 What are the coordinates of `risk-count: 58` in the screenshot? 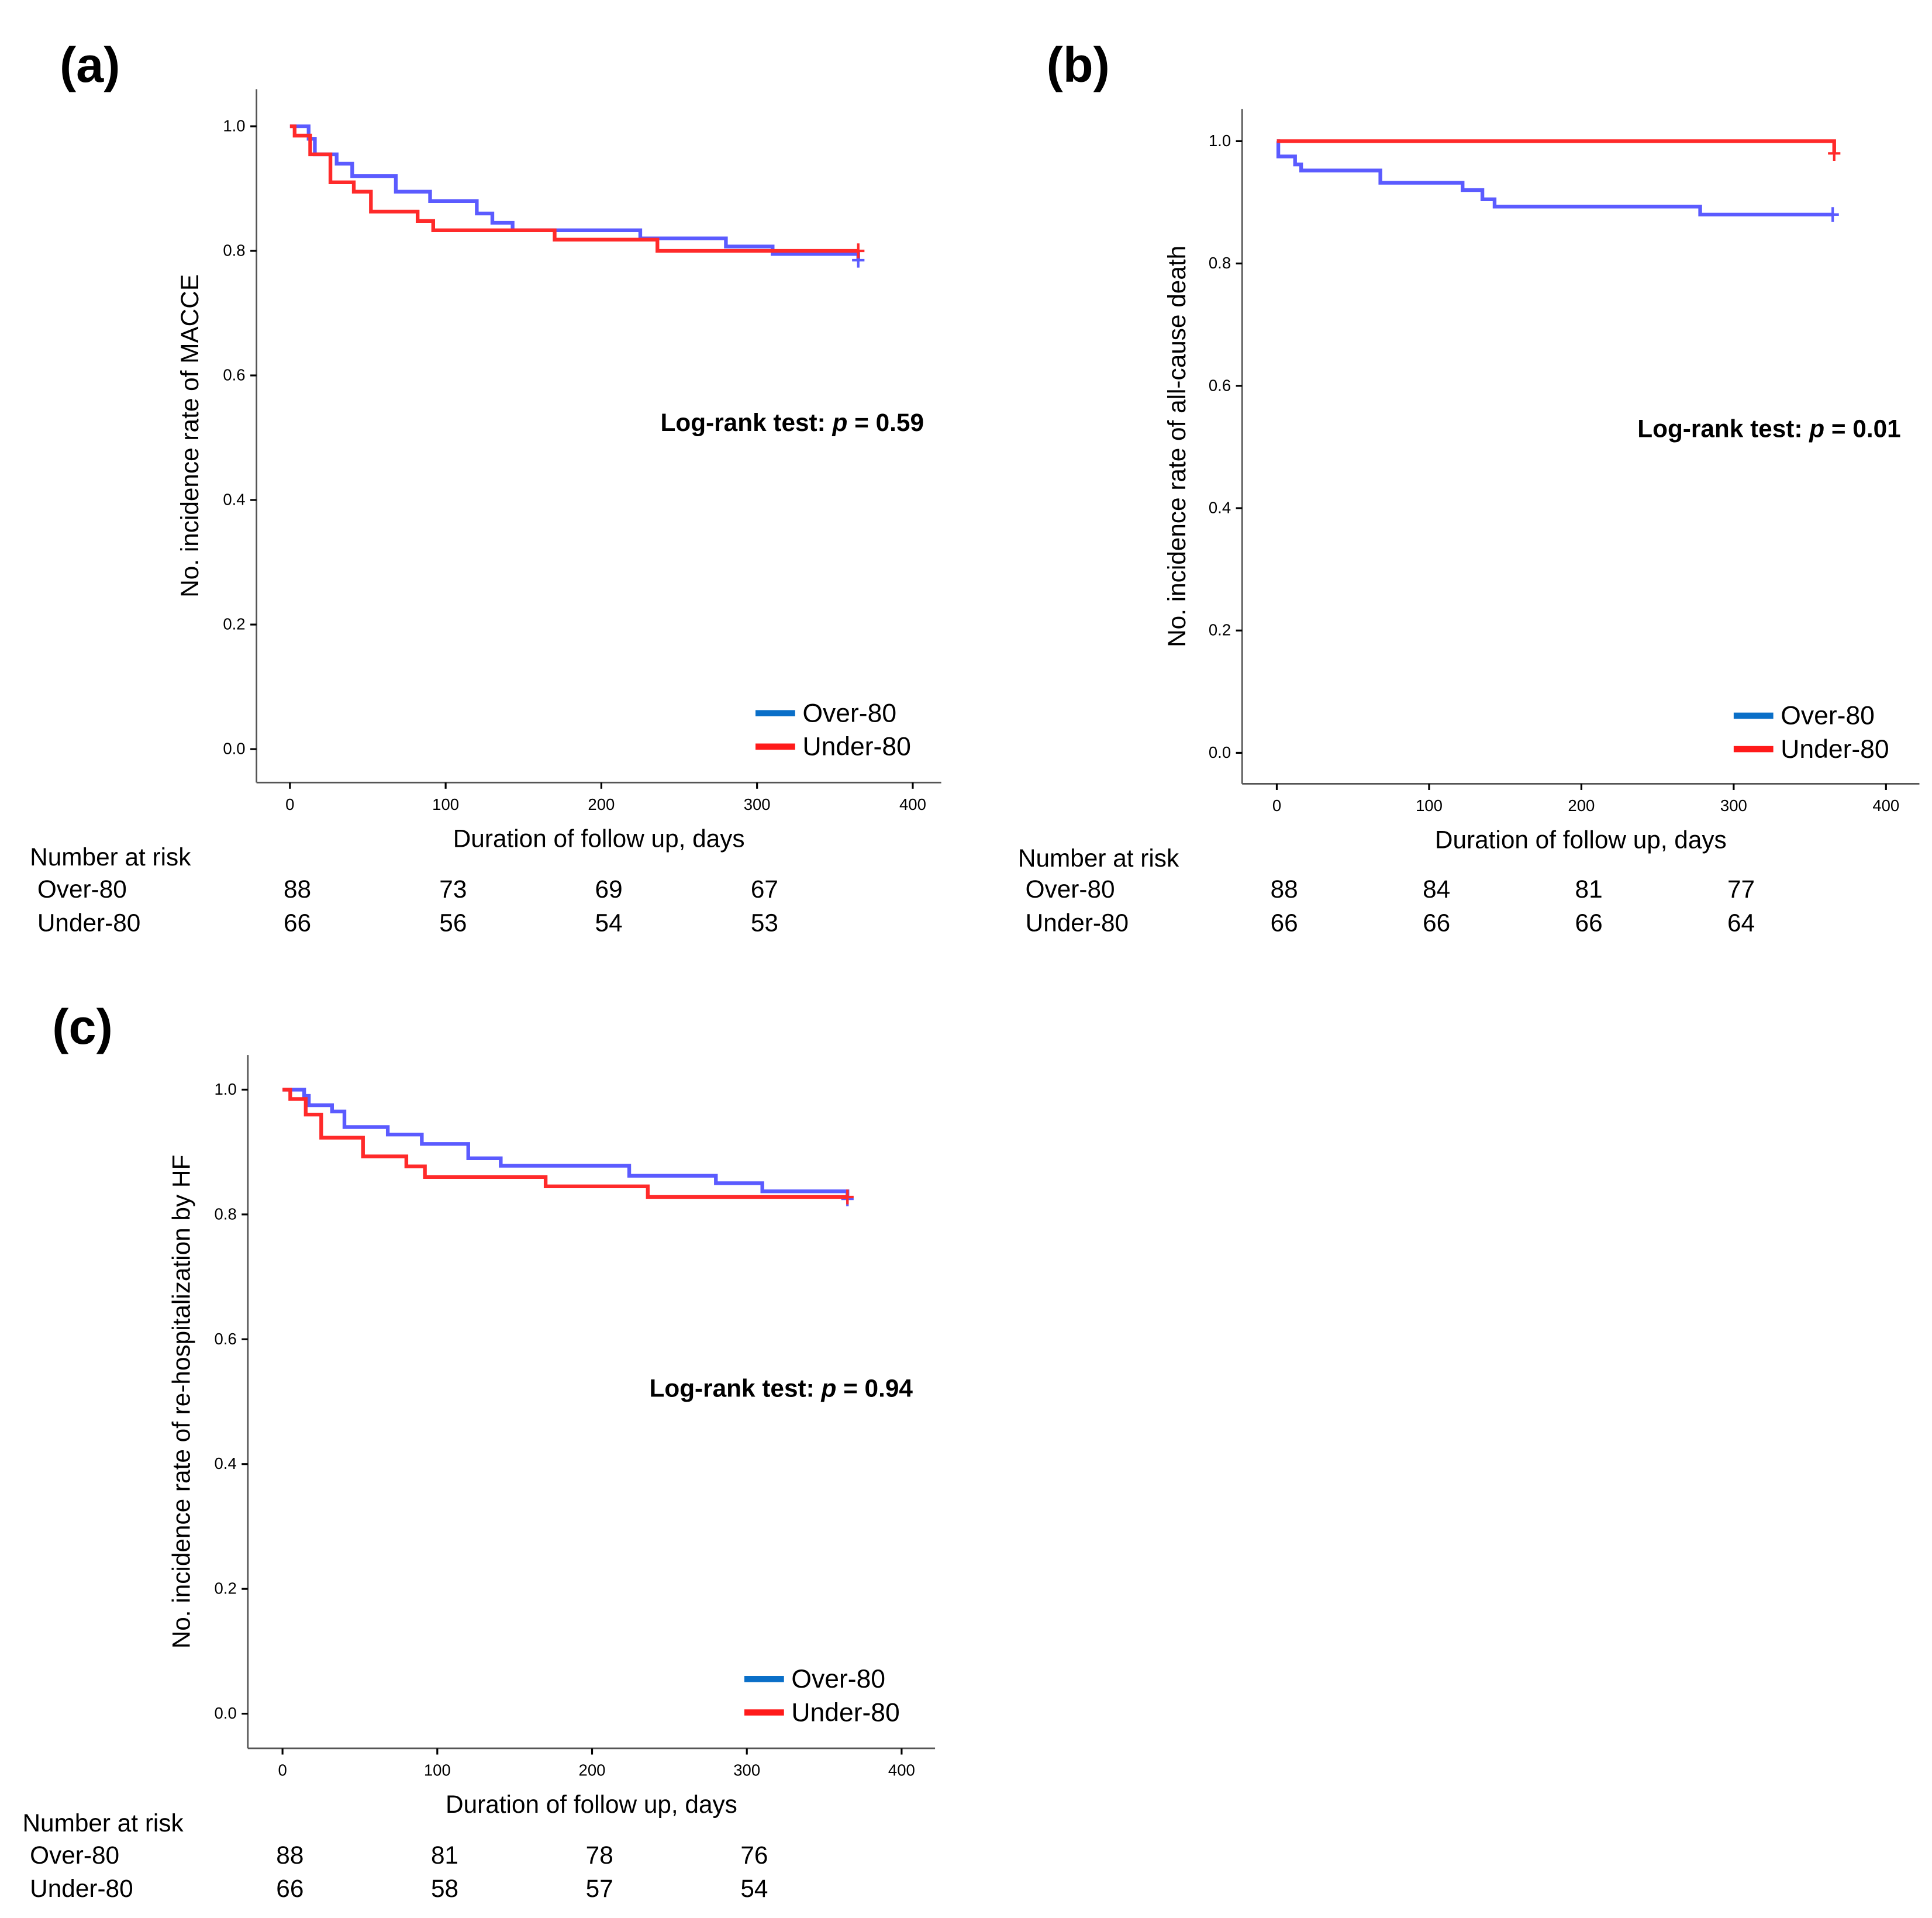 It's located at (444, 1888).